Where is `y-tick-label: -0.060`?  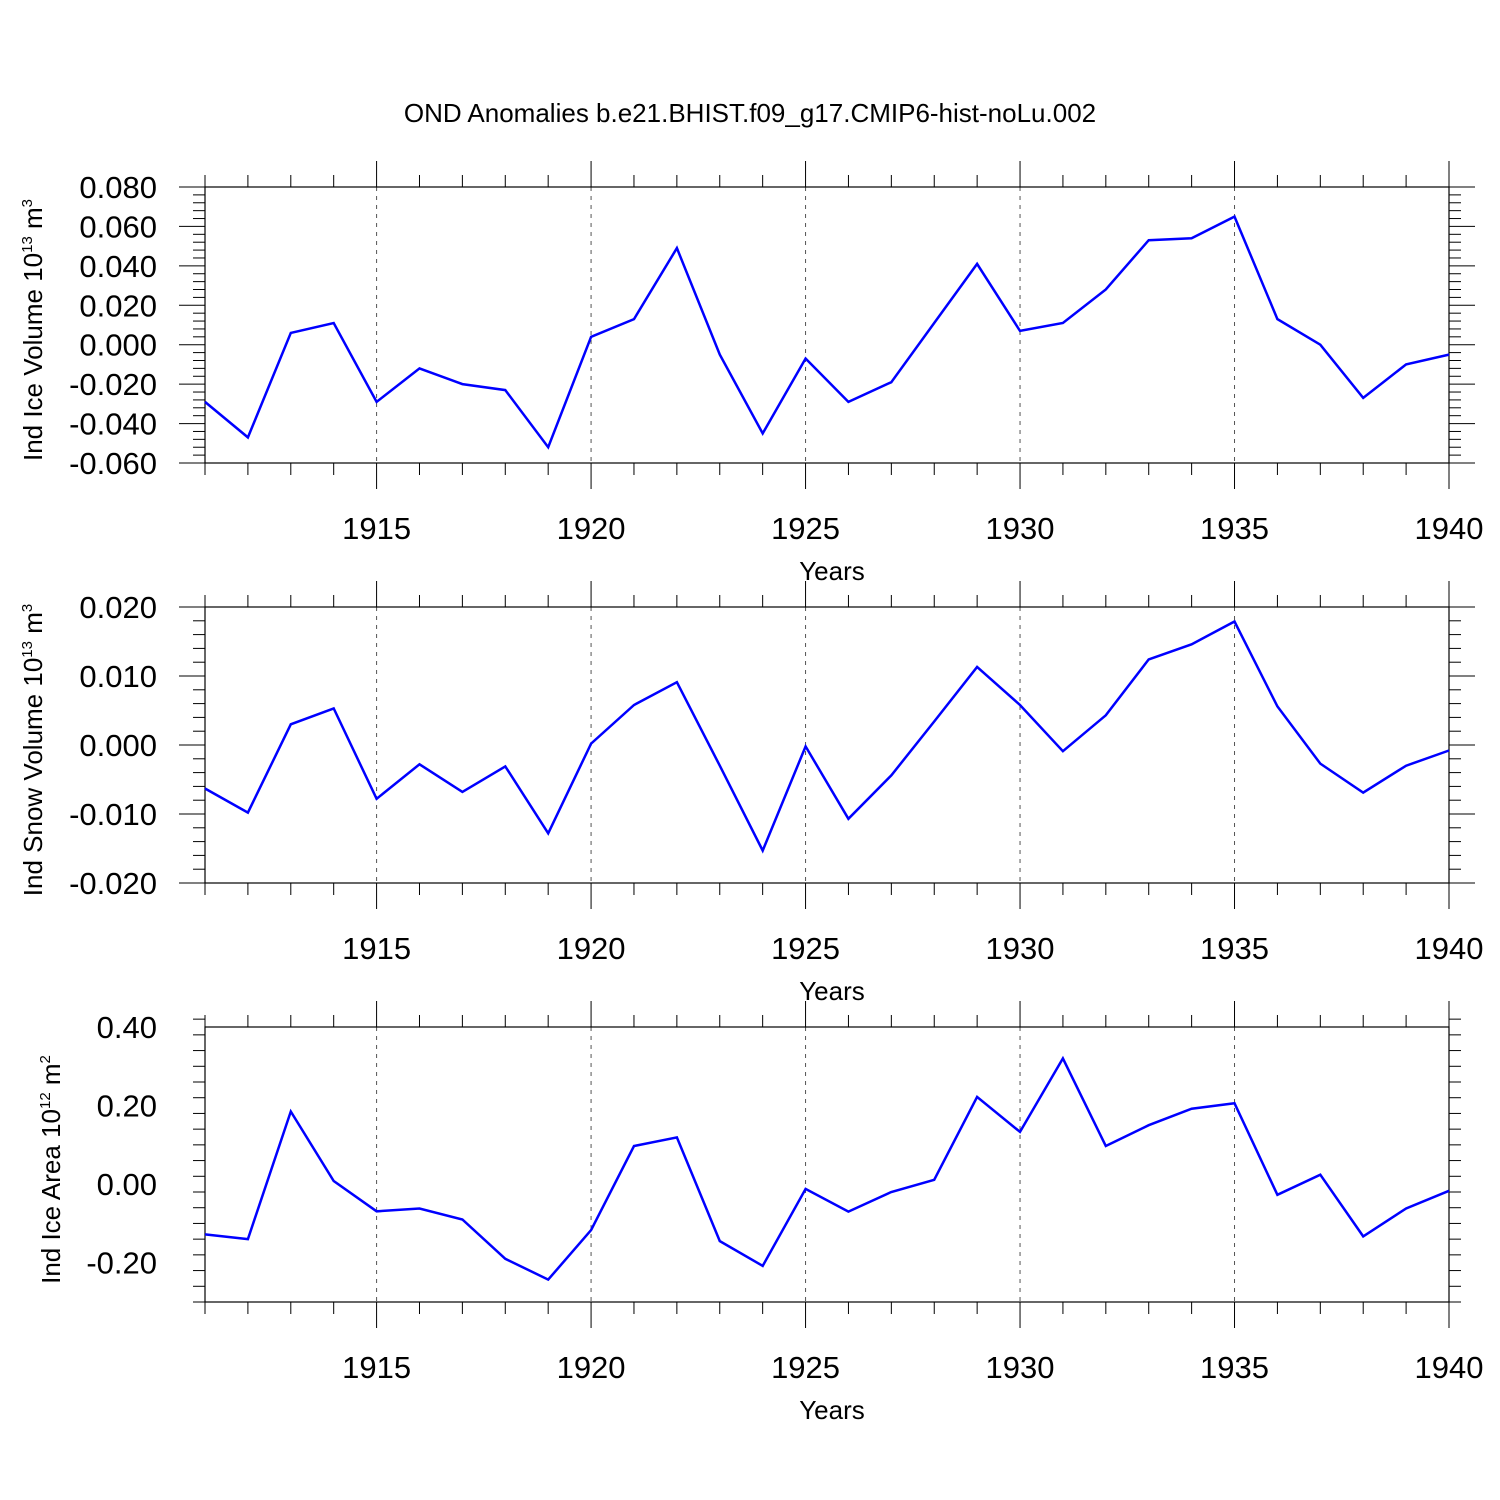 y-tick-label: -0.060 is located at coordinates (113, 463).